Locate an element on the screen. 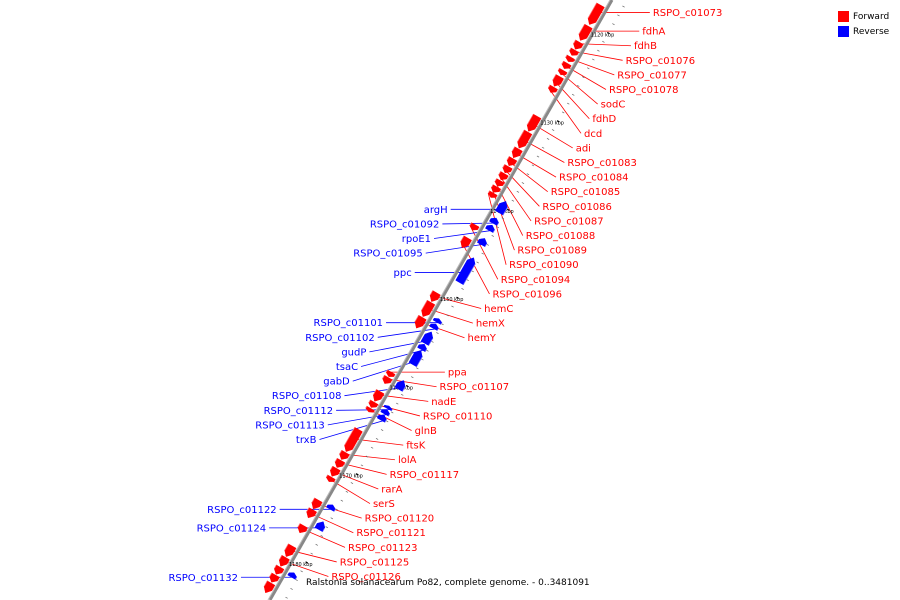  forward-gene-label: RSPO_c01077 is located at coordinates (652, 75).